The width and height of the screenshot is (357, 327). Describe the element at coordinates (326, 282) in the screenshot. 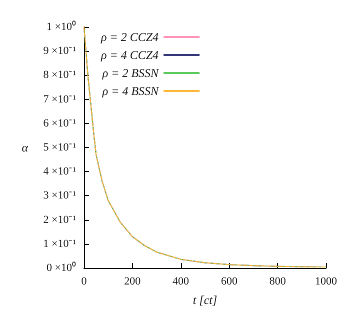

I see `x-tick-label: 1000` at that location.